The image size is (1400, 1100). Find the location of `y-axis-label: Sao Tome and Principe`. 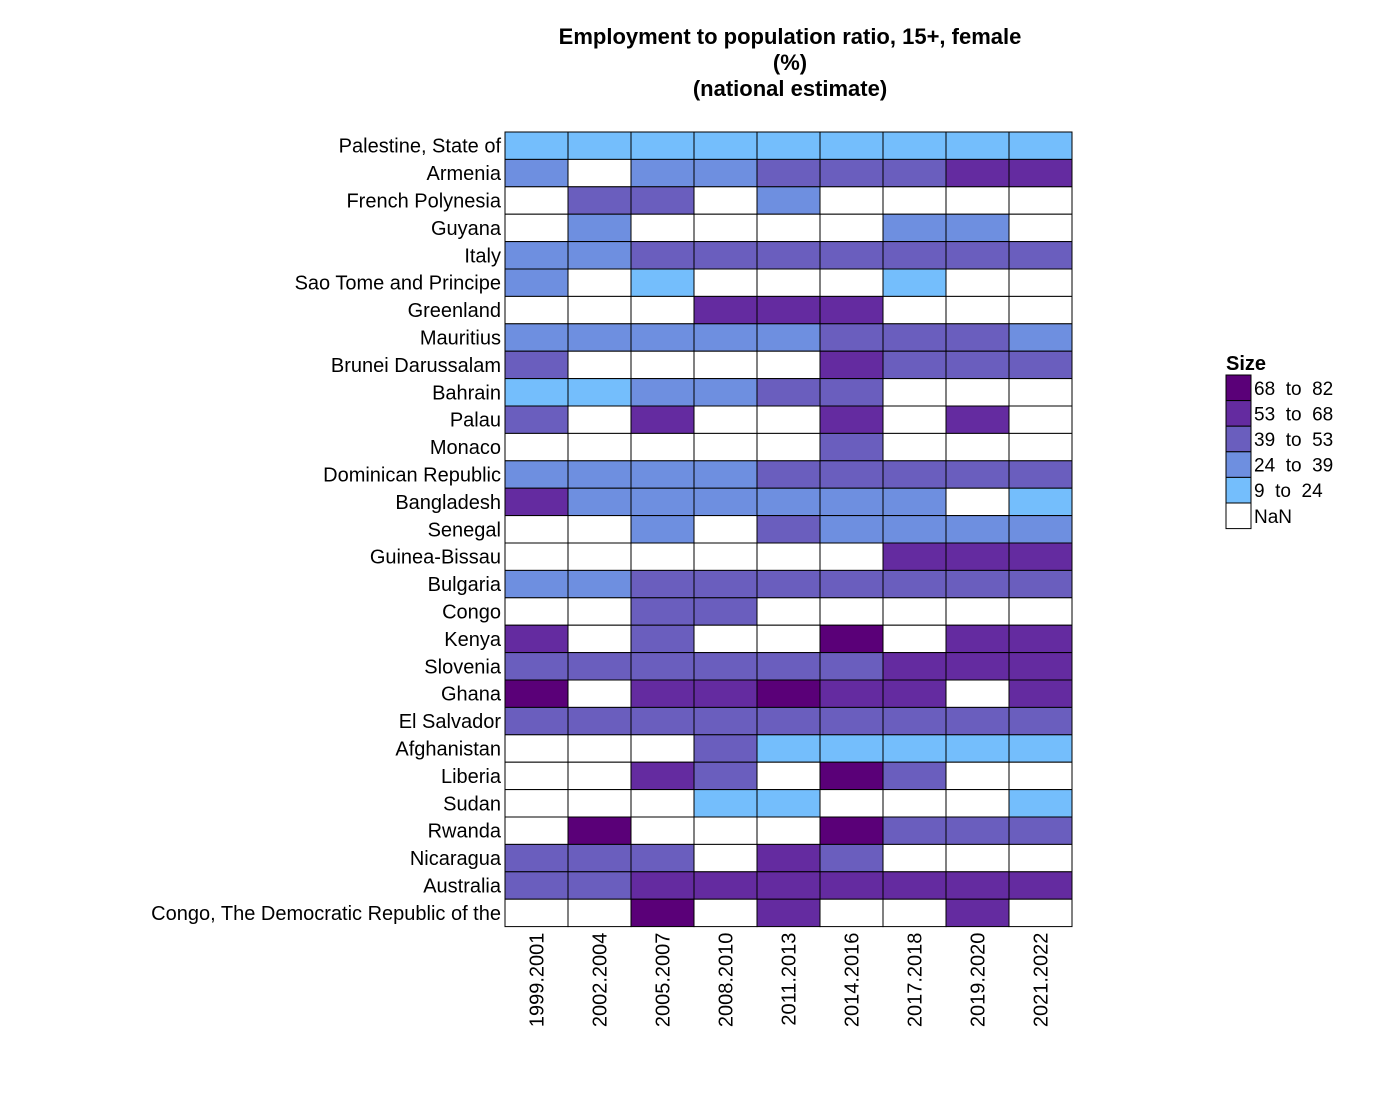

y-axis-label: Sao Tome and Principe is located at coordinates (398, 284).